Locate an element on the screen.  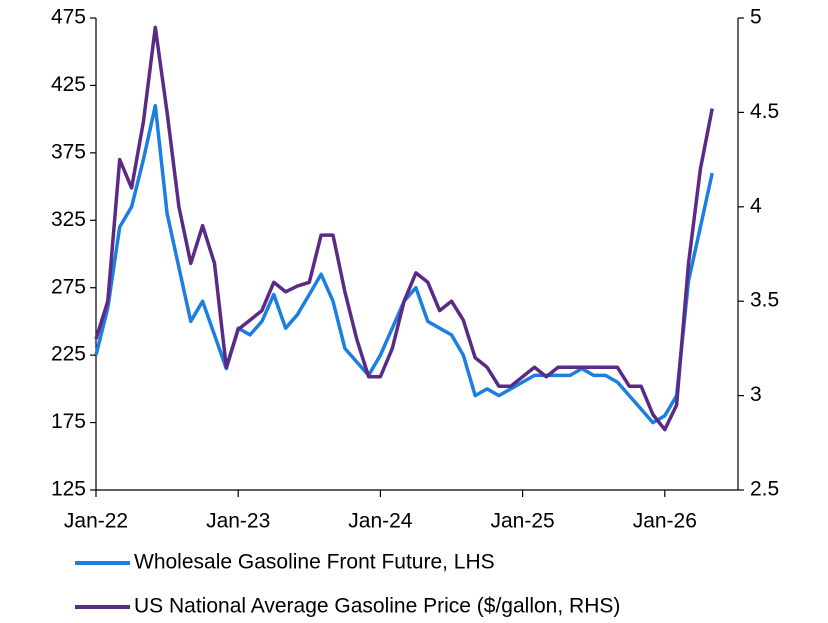
x-tick-label: Jan-26 is located at coordinates (665, 521).